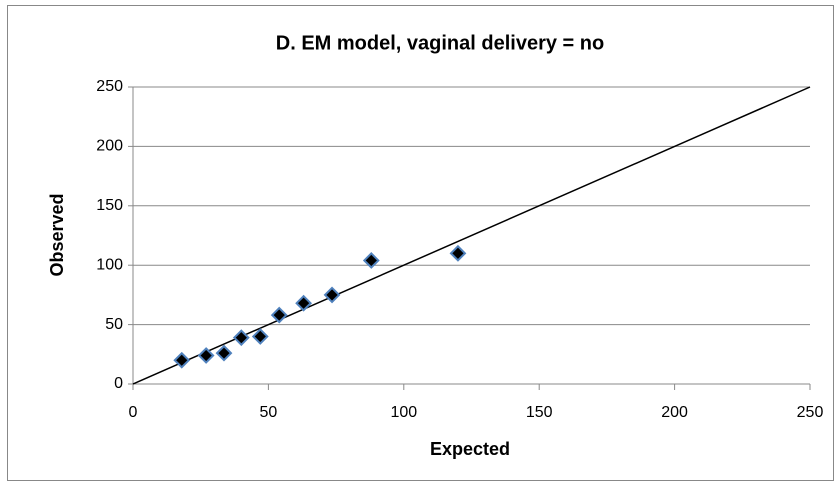 The width and height of the screenshot is (839, 487). I want to click on x-tick-label: 150, so click(539, 412).